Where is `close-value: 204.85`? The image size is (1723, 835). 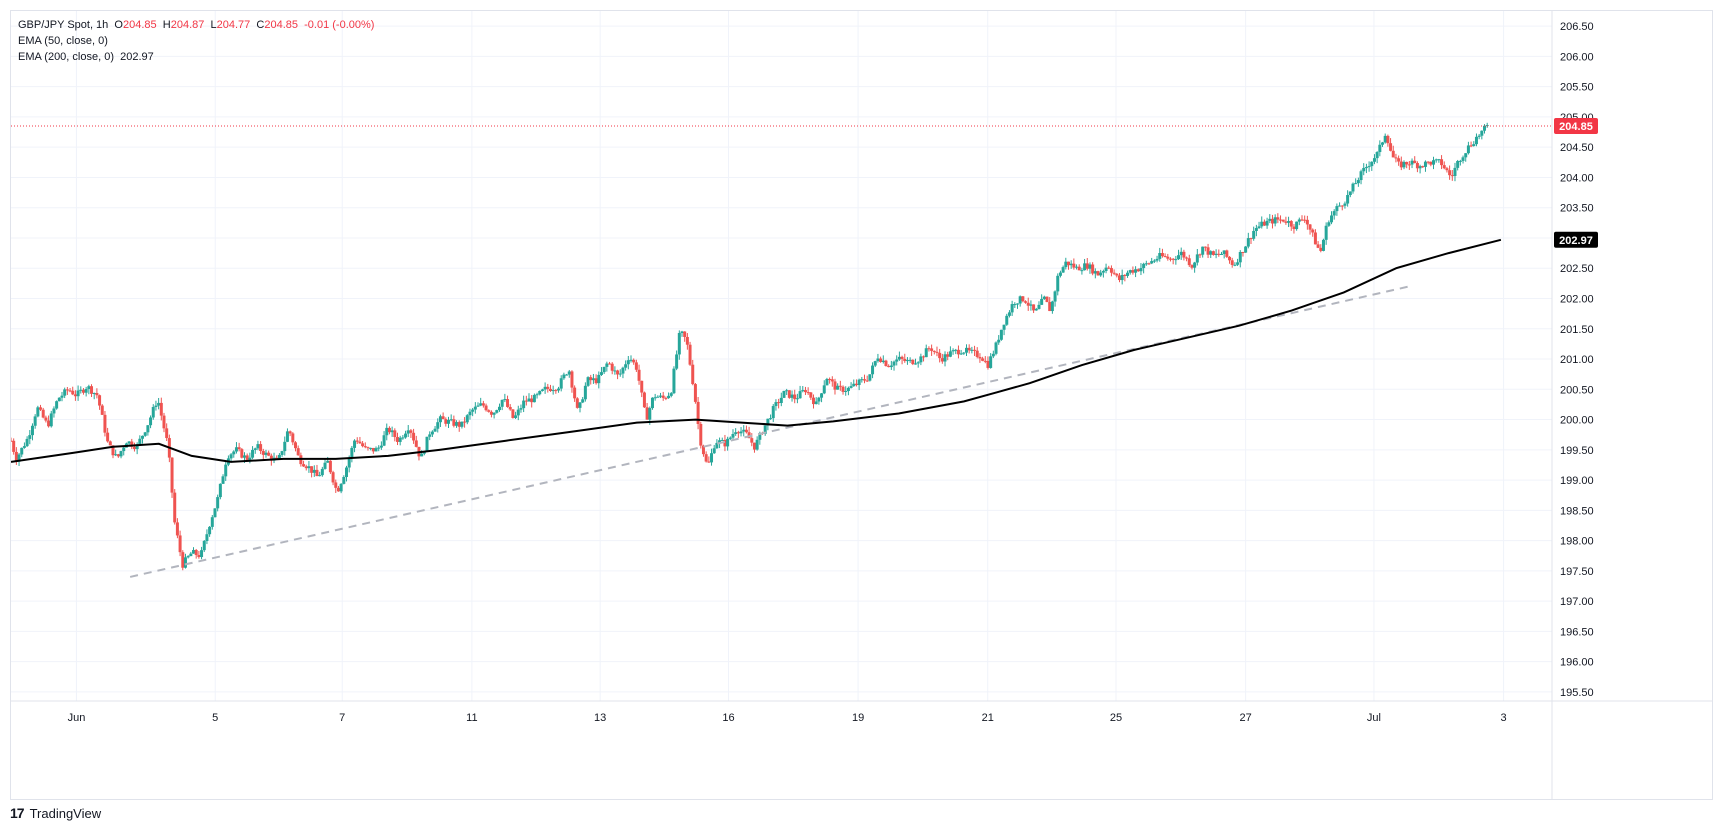
close-value: 204.85 is located at coordinates (281, 25).